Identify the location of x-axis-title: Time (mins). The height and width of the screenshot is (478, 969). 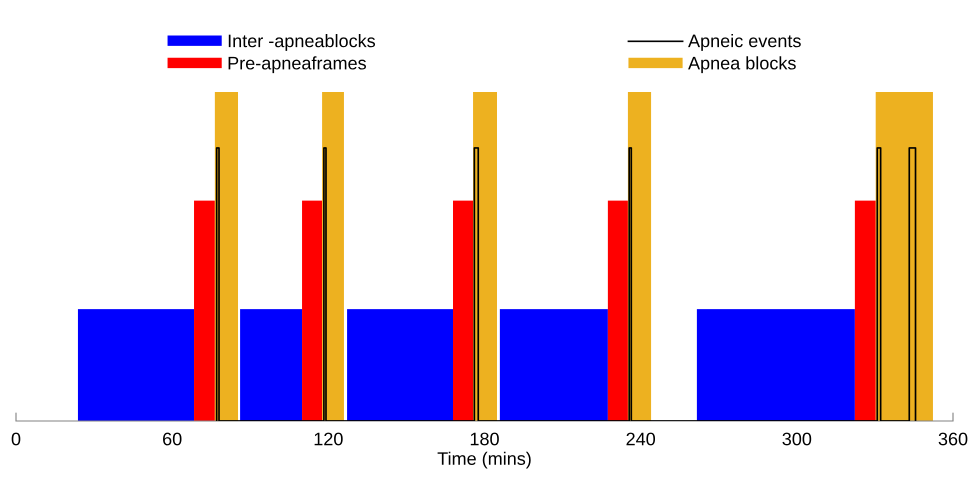
(484, 460).